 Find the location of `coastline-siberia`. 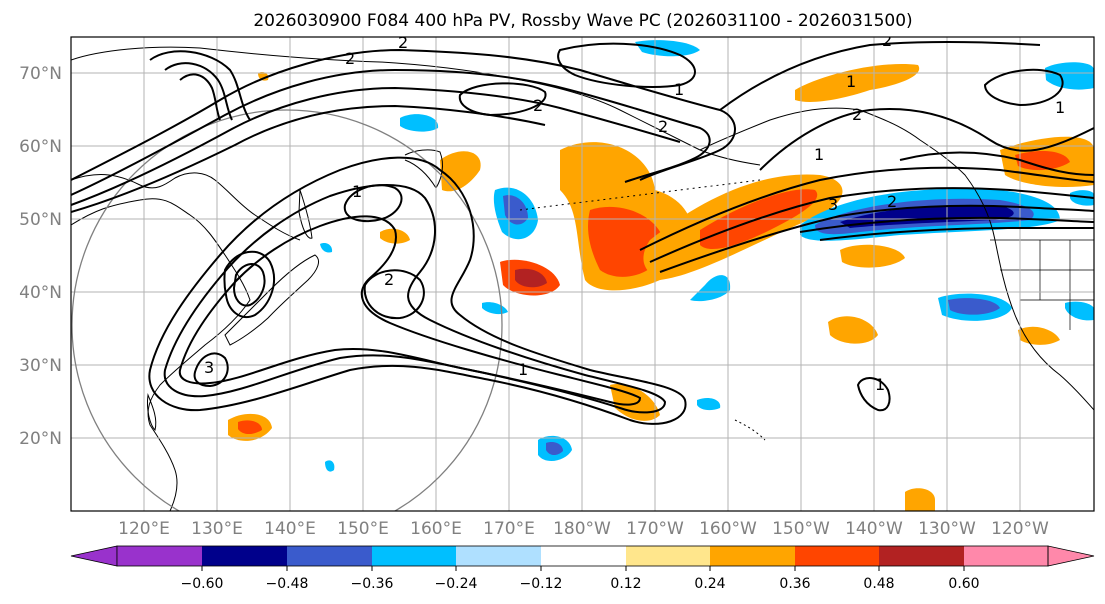

coastline-siberia is located at coordinates (416, 106).